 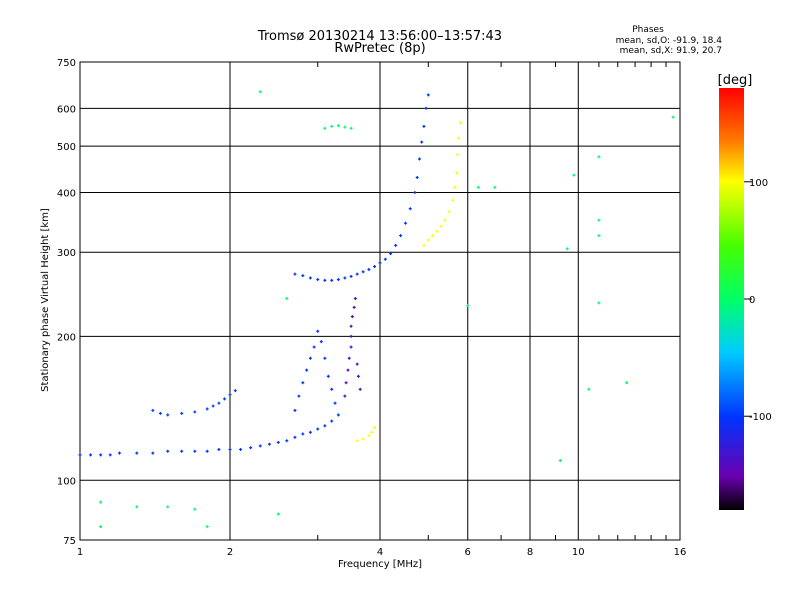 I want to click on colorbar, so click(x=731, y=299).